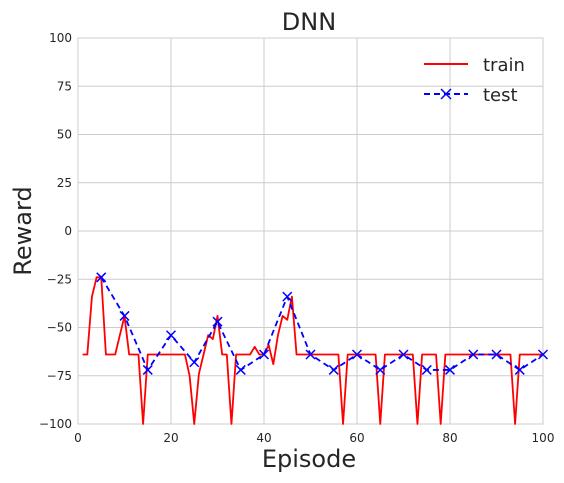  What do you see at coordinates (59, 279) in the screenshot?
I see `y-tick-label: −25` at bounding box center [59, 279].